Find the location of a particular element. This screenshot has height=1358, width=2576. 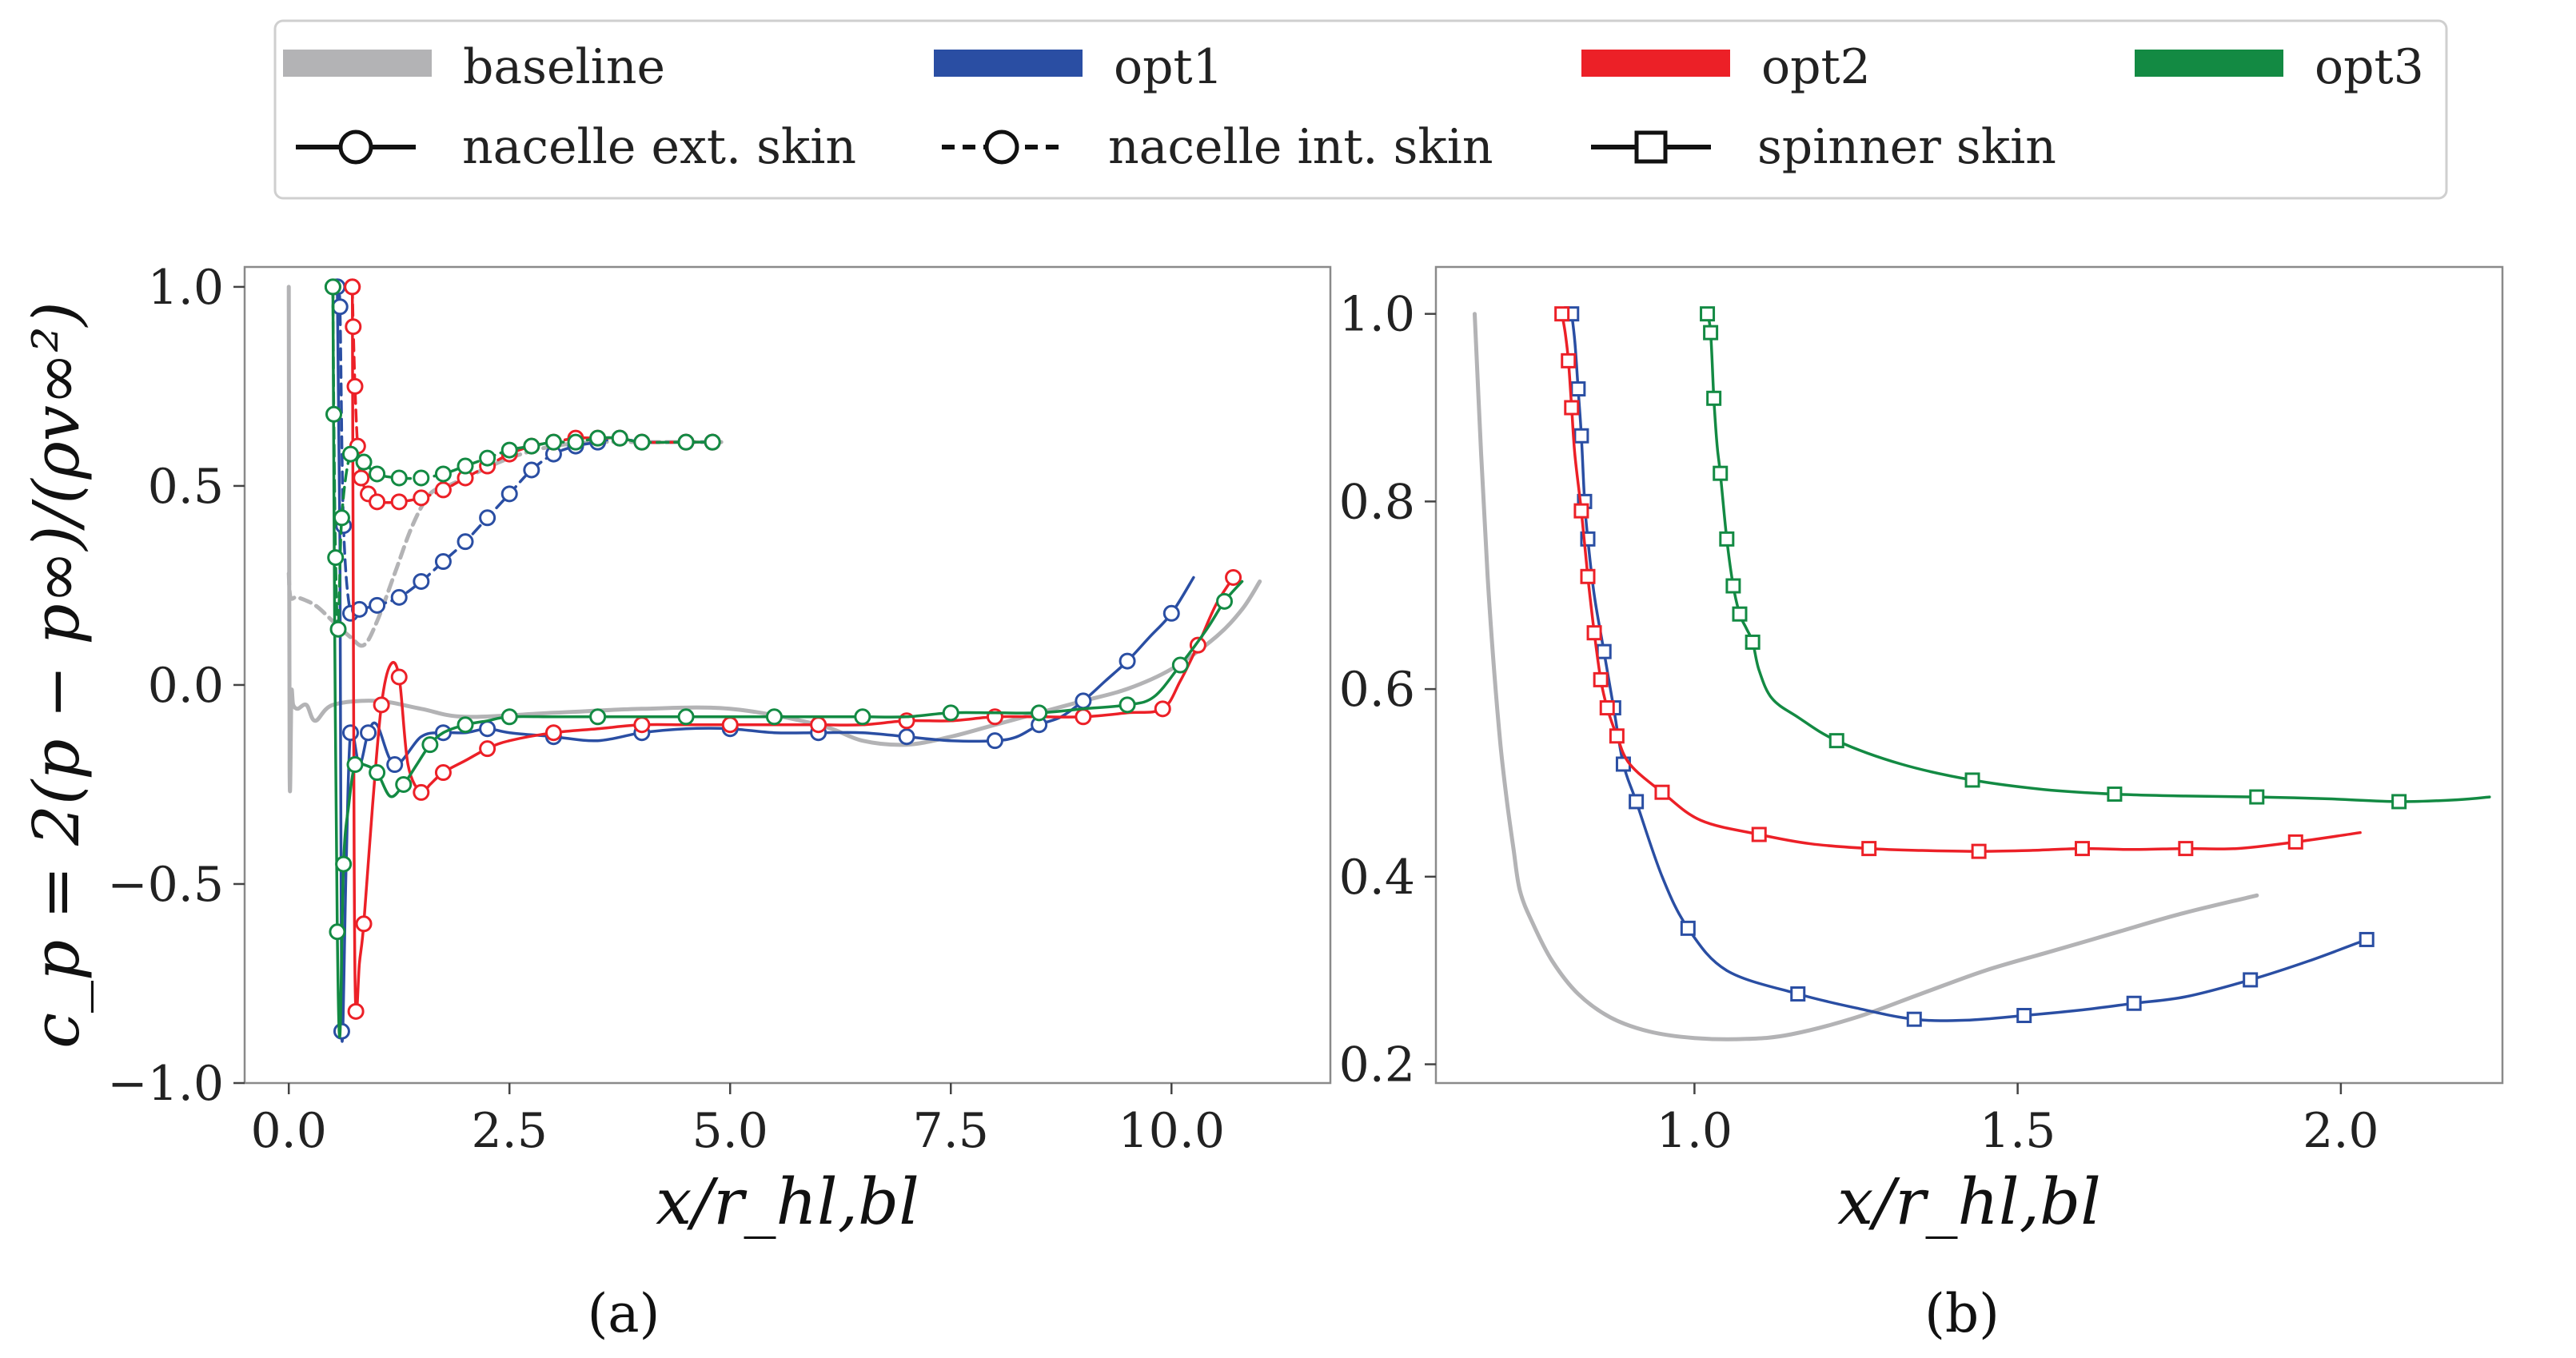

y-tick-label-b-3: 0.8 is located at coordinates (1377, 502).